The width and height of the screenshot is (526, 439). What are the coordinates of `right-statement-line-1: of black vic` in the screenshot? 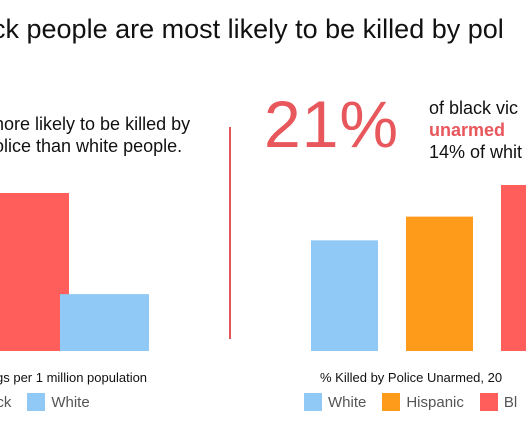 It's located at (474, 108).